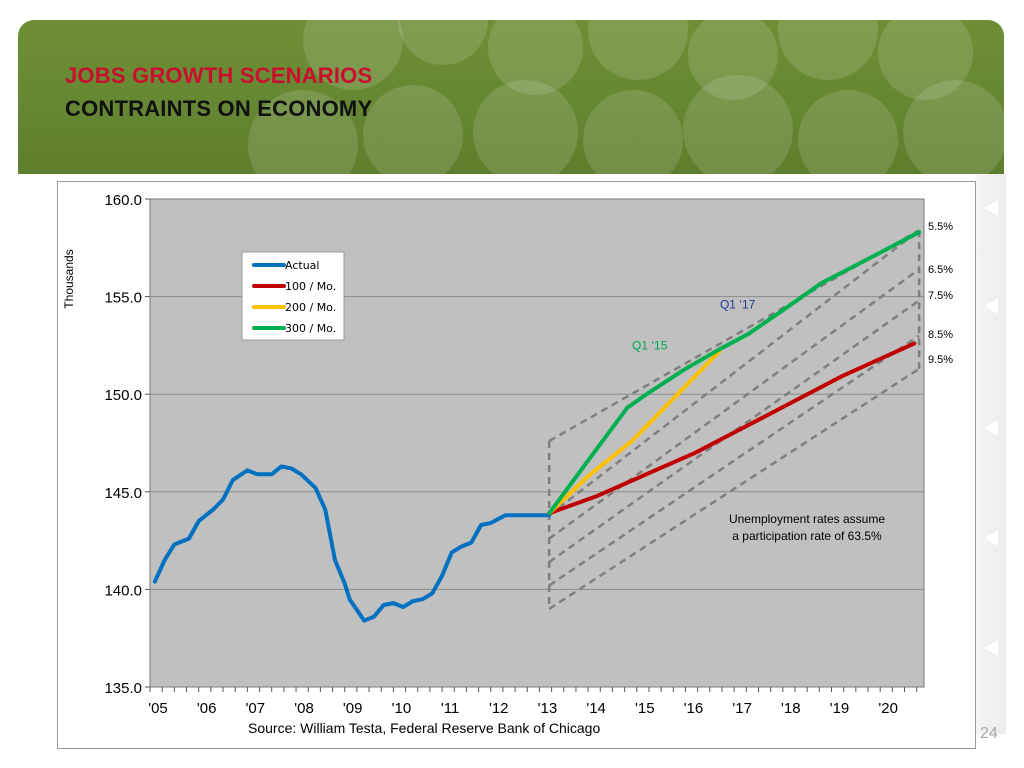 The width and height of the screenshot is (1024, 768). What do you see at coordinates (450, 708) in the screenshot?
I see `x-tick-label: '11` at bounding box center [450, 708].